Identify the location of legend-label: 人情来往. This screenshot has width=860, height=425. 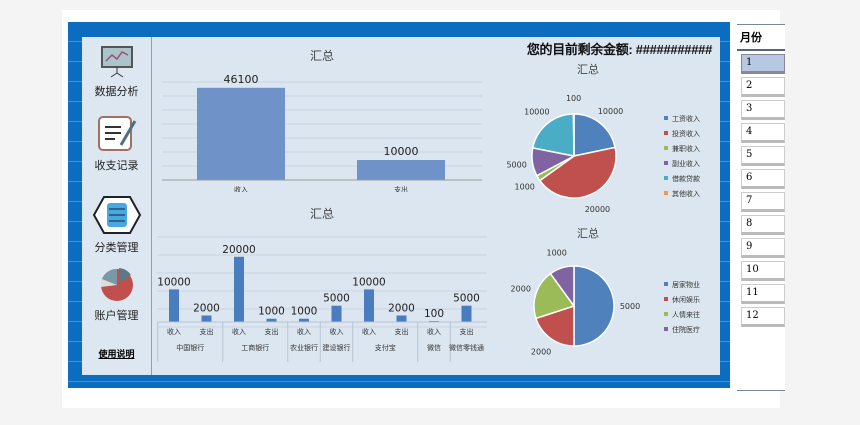
(686, 314).